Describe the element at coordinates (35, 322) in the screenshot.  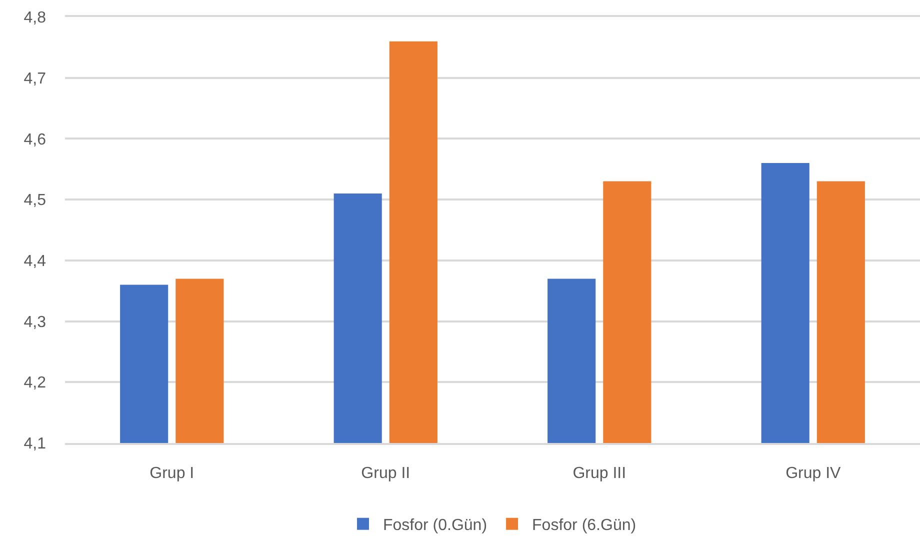
I see `y-tick-label: 4,3` at that location.